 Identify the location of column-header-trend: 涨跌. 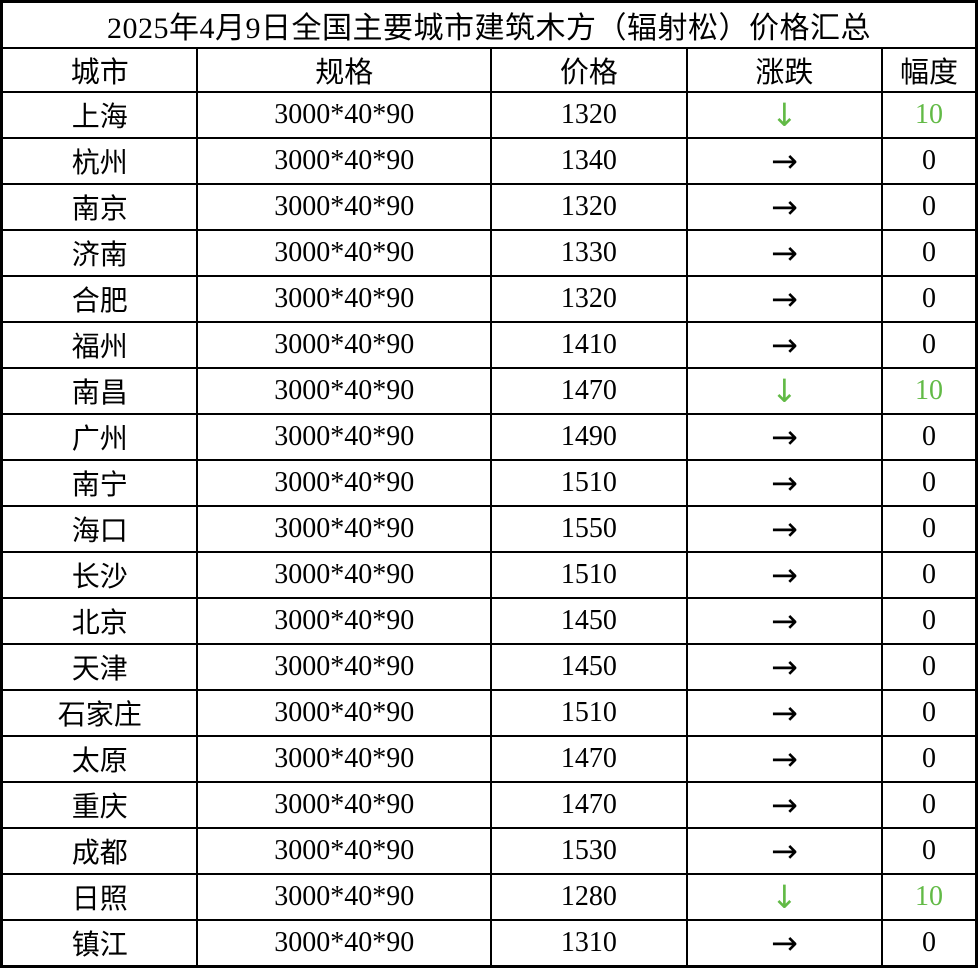
(784, 70).